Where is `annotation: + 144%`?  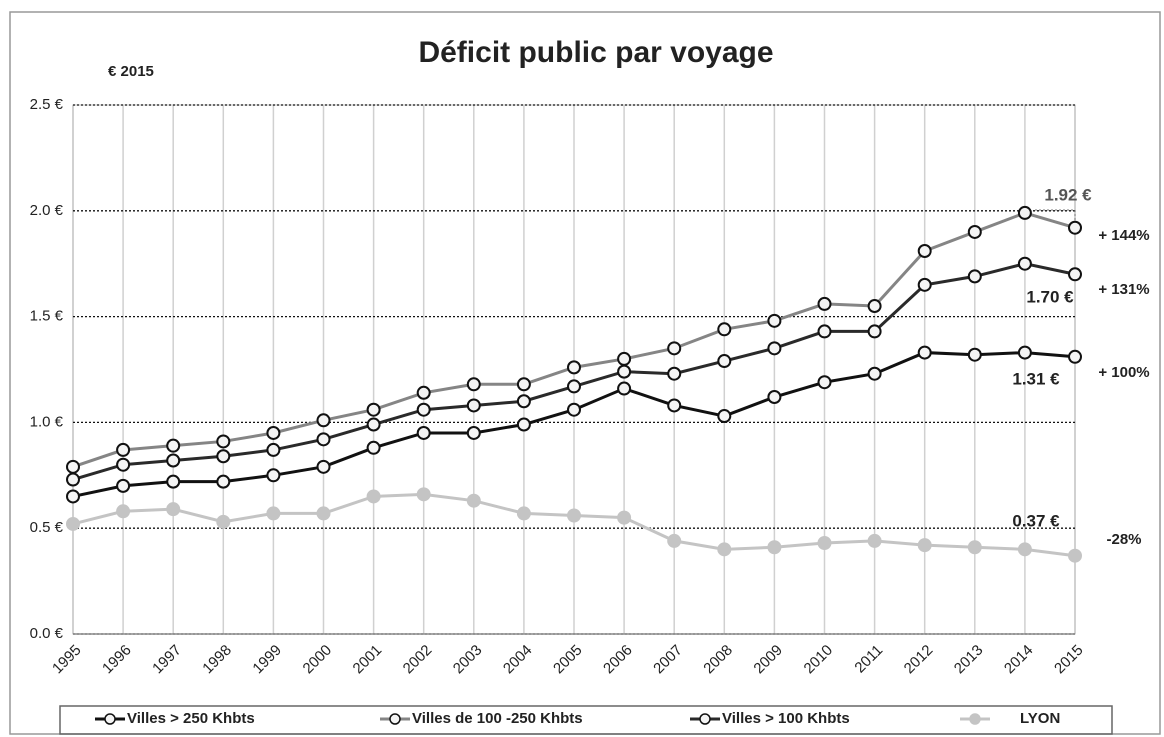 annotation: + 144% is located at coordinates (1123, 235).